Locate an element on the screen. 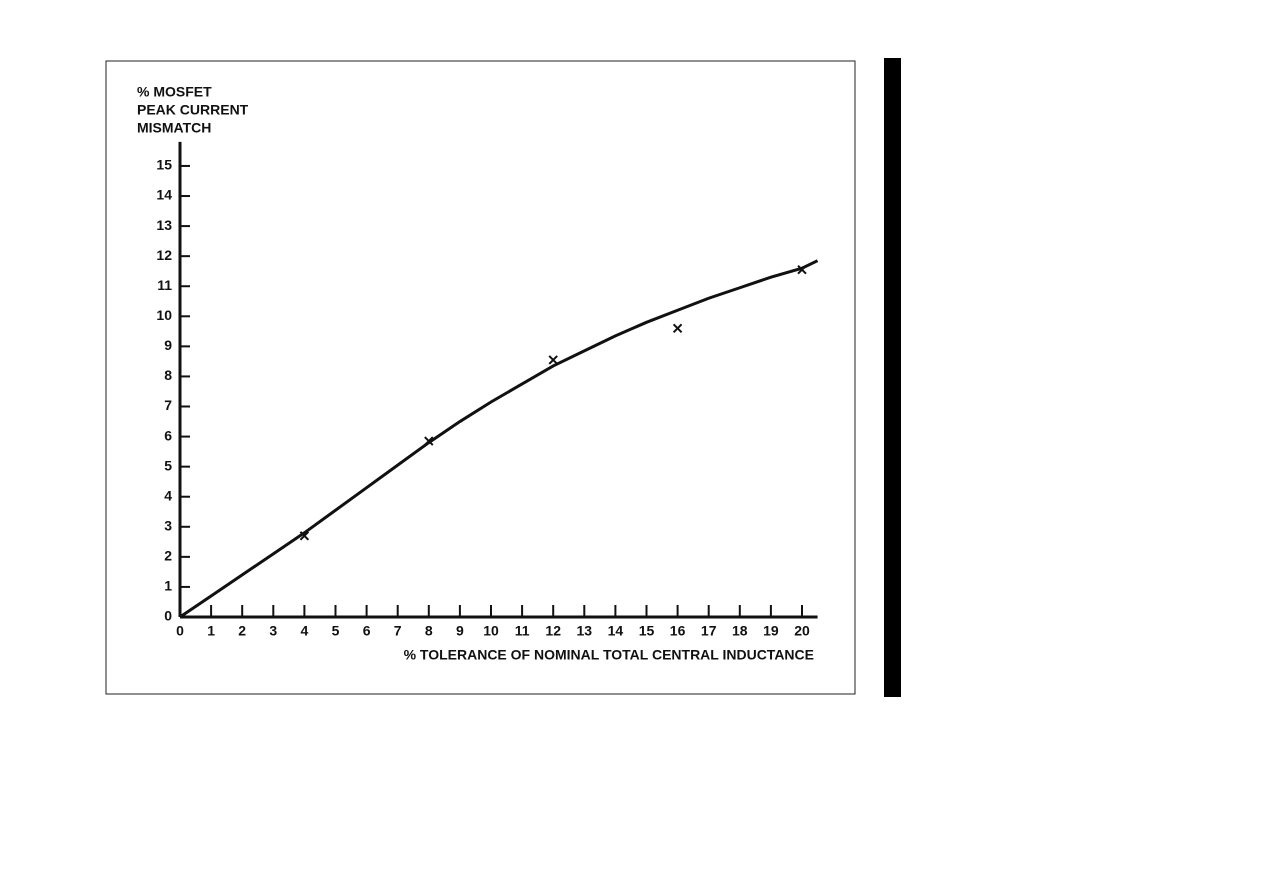  x-tick-label: 20 is located at coordinates (802, 631).